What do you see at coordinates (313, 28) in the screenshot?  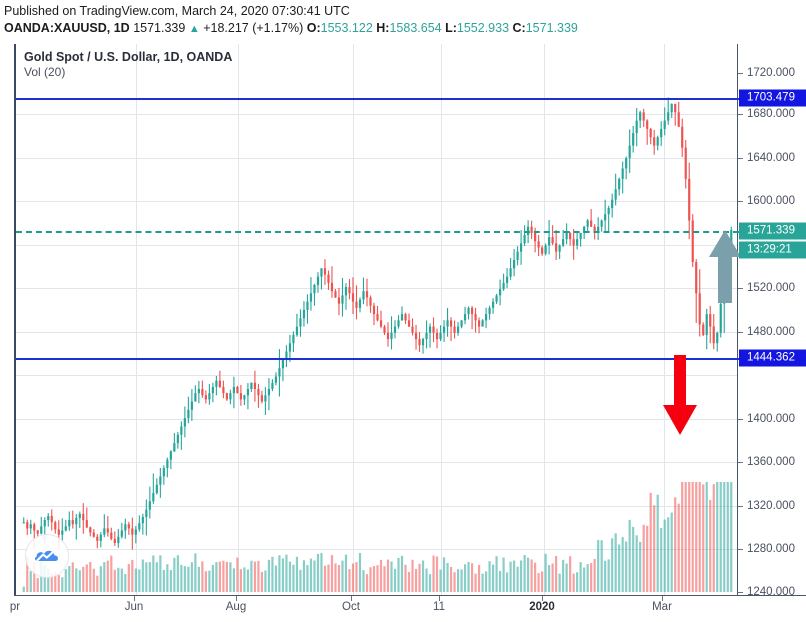 I see `open-label: O:` at bounding box center [313, 28].